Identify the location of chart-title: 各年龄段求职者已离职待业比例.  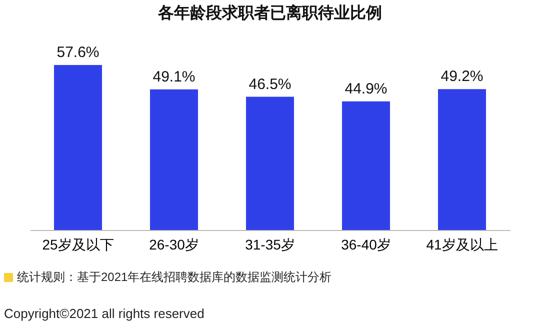
(269, 12).